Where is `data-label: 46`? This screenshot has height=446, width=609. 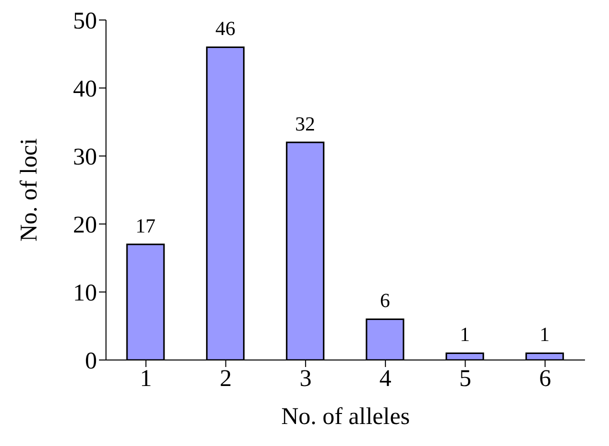
data-label: 46 is located at coordinates (225, 29).